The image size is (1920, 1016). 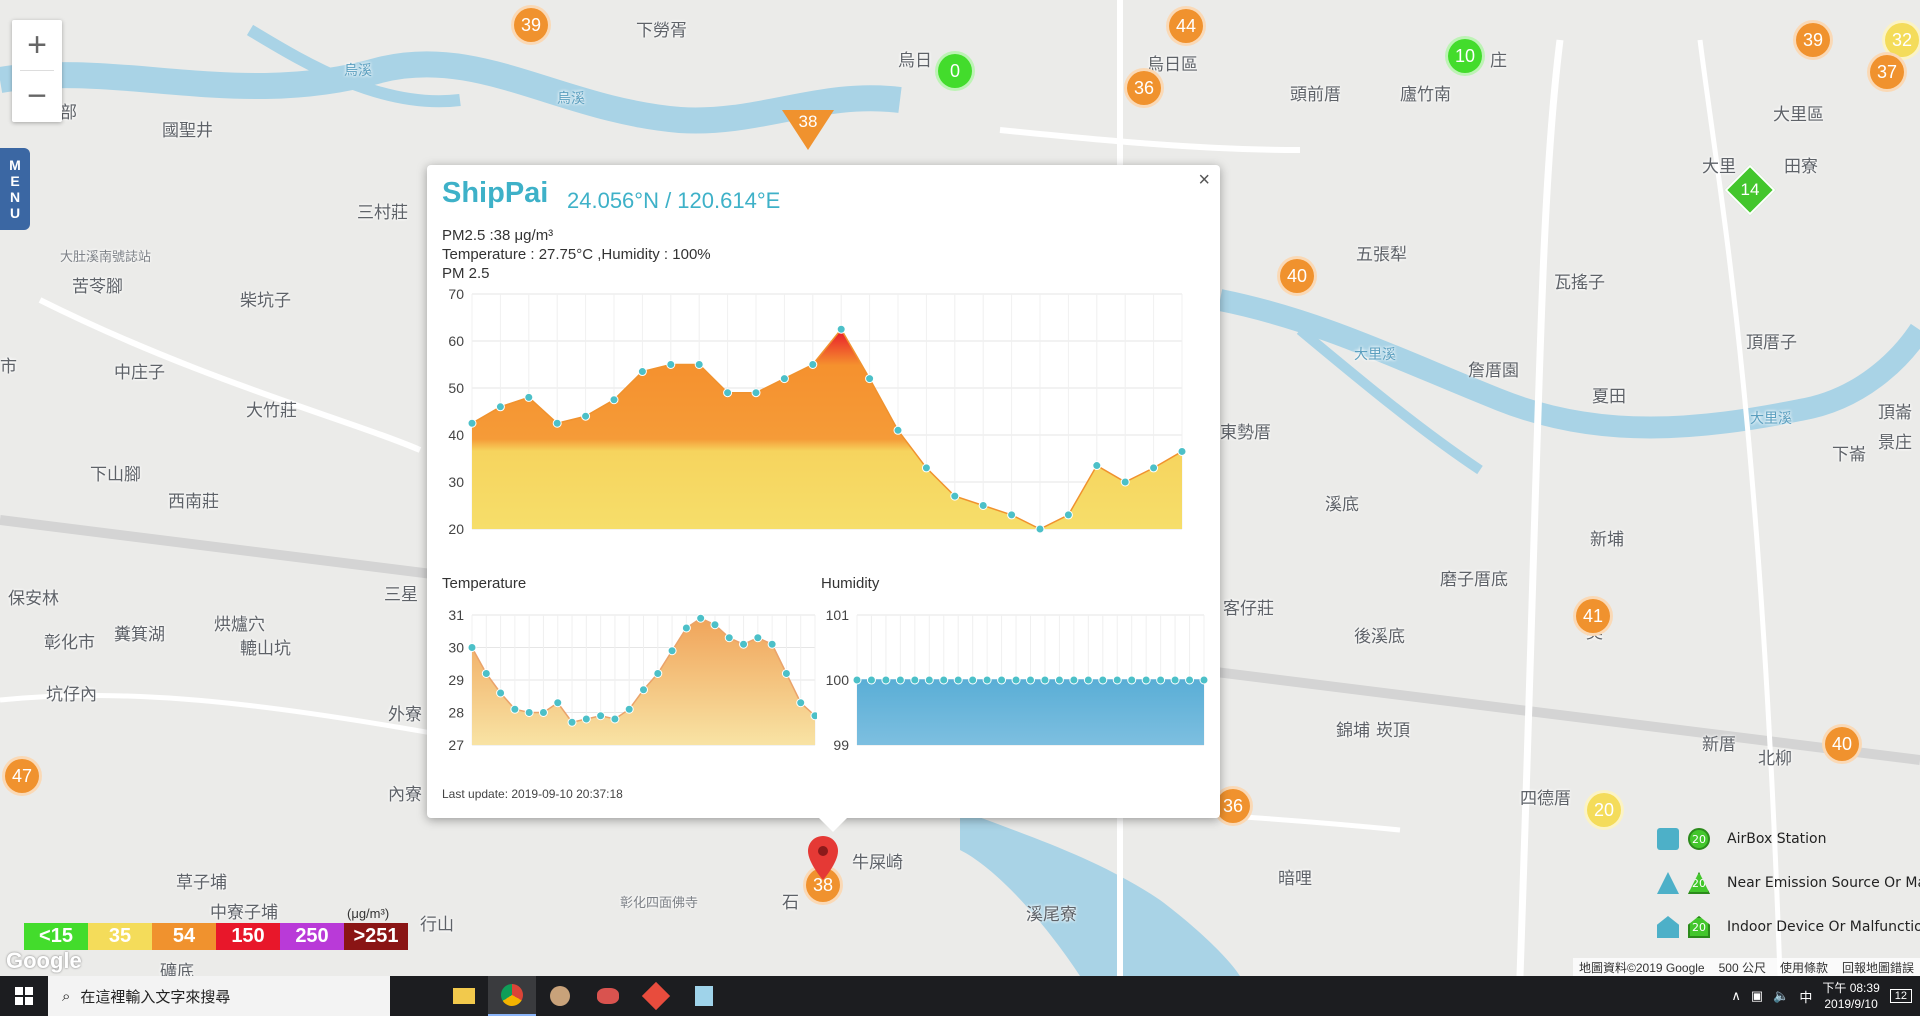 What do you see at coordinates (1851, 1004) in the screenshot?
I see `clock-date: 2019/9/10` at bounding box center [1851, 1004].